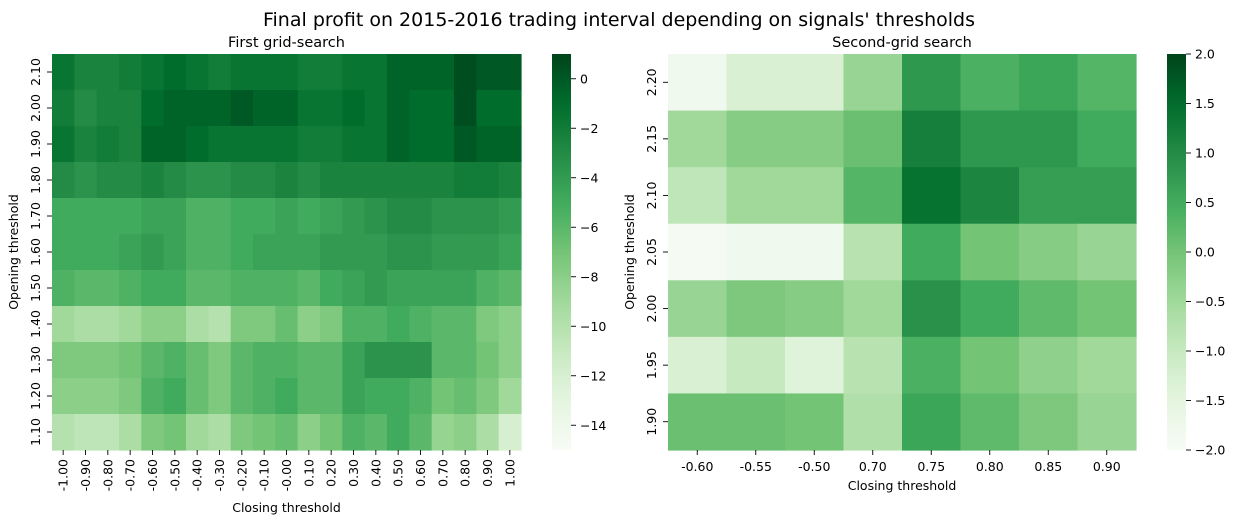 The image size is (1238, 525). What do you see at coordinates (931, 466) in the screenshot?
I see `x-tick-label: 0.75` at bounding box center [931, 466].